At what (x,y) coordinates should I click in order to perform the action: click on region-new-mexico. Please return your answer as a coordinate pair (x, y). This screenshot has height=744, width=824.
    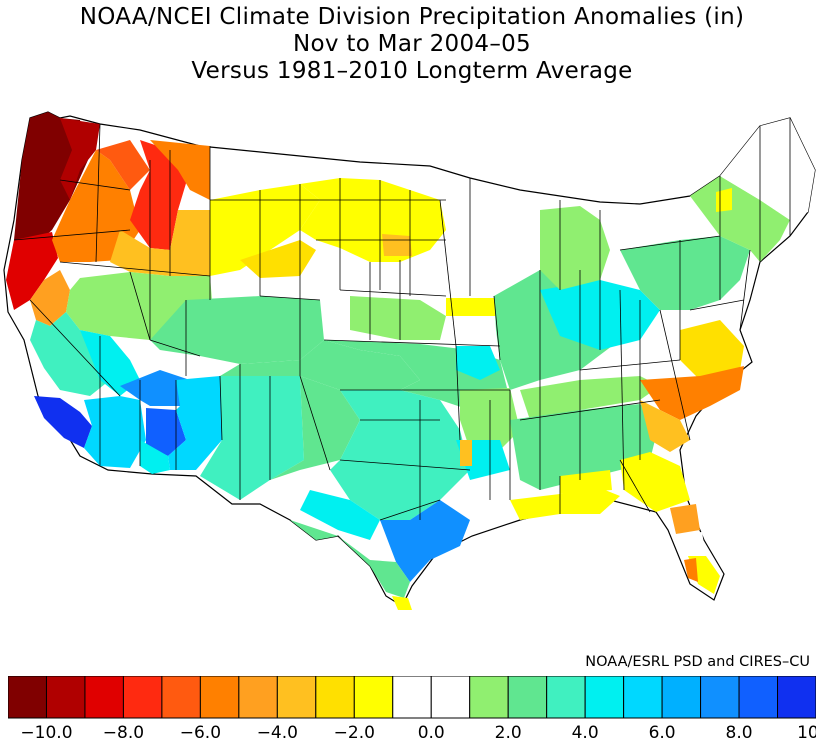
    Looking at the image, I should click on (252, 438).